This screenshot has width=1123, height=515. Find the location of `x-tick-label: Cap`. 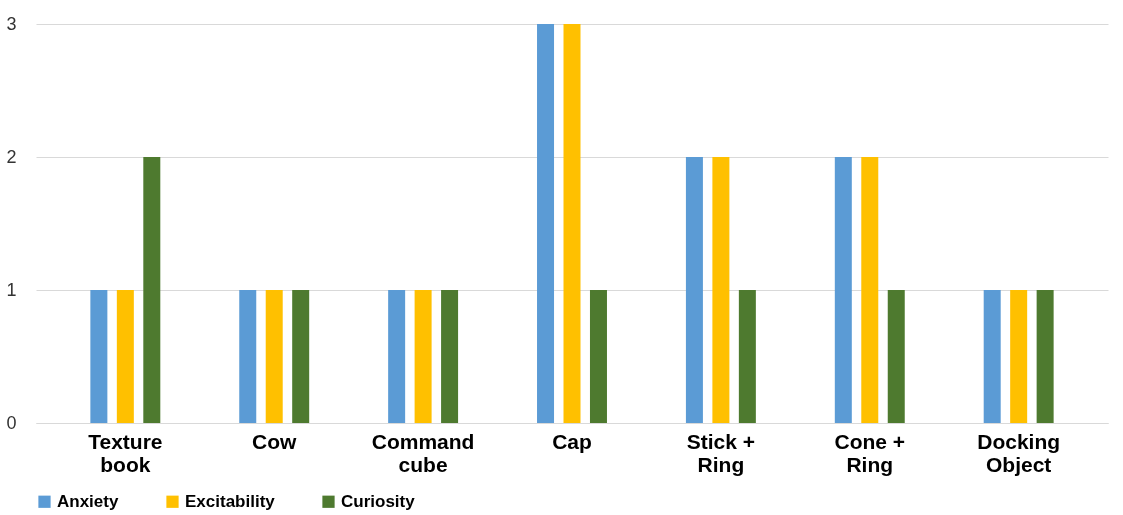

x-tick-label: Cap is located at coordinates (572, 441).